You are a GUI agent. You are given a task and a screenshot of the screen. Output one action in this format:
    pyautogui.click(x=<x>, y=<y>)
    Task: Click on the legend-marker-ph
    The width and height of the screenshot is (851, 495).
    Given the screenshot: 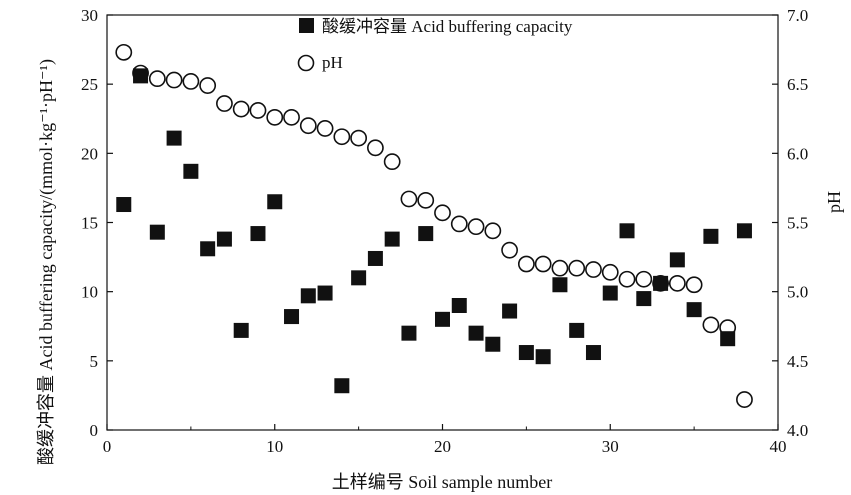 What is the action you would take?
    pyautogui.click(x=306, y=63)
    